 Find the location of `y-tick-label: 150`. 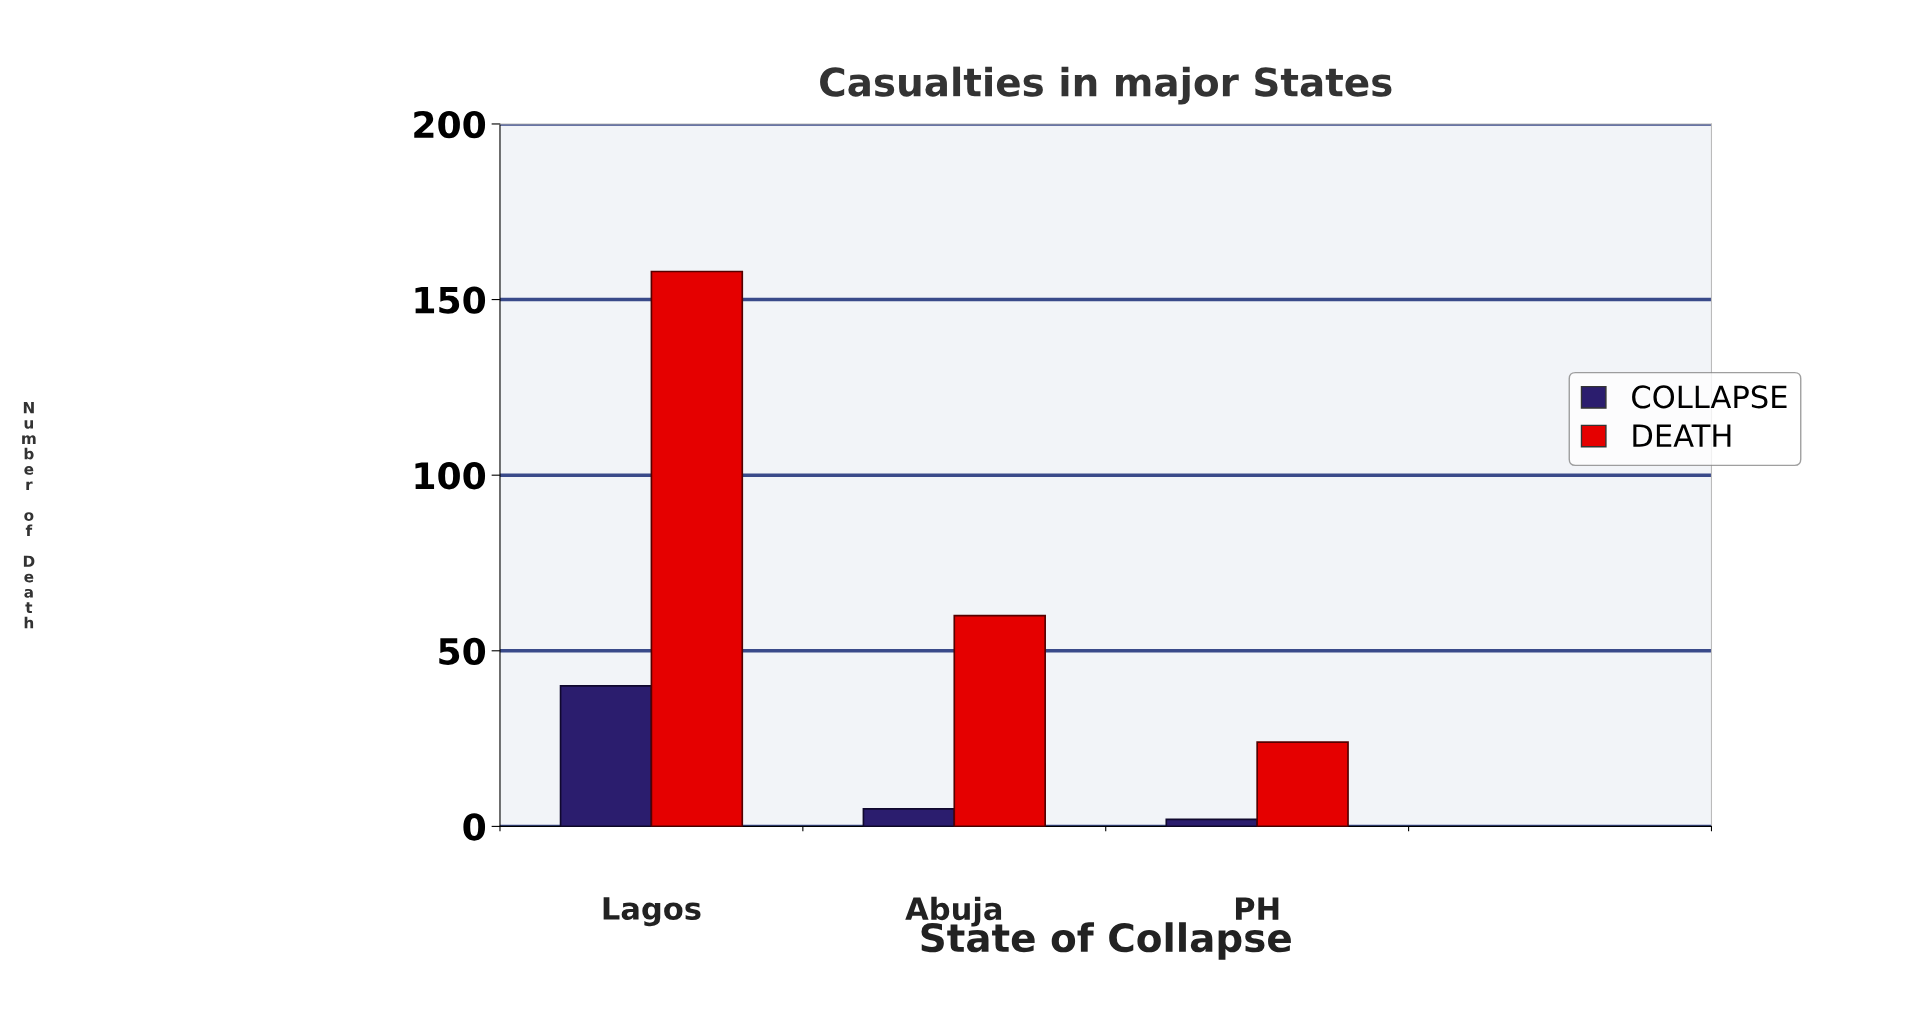

y-tick-label: 150 is located at coordinates (450, 300).